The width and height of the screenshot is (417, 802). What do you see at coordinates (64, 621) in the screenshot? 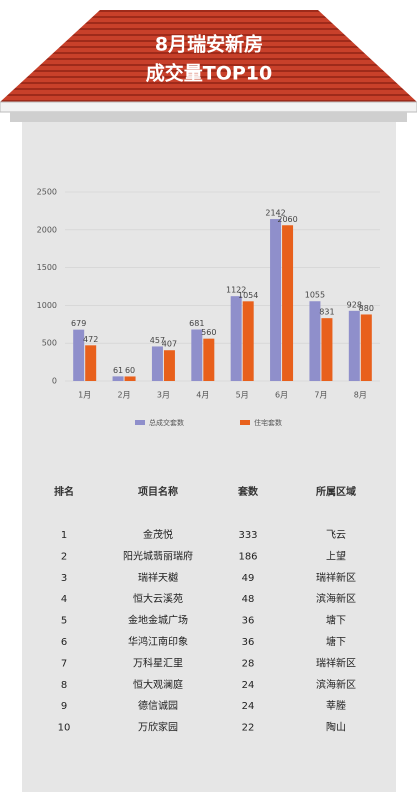
I see `table-cell: 5` at bounding box center [64, 621].